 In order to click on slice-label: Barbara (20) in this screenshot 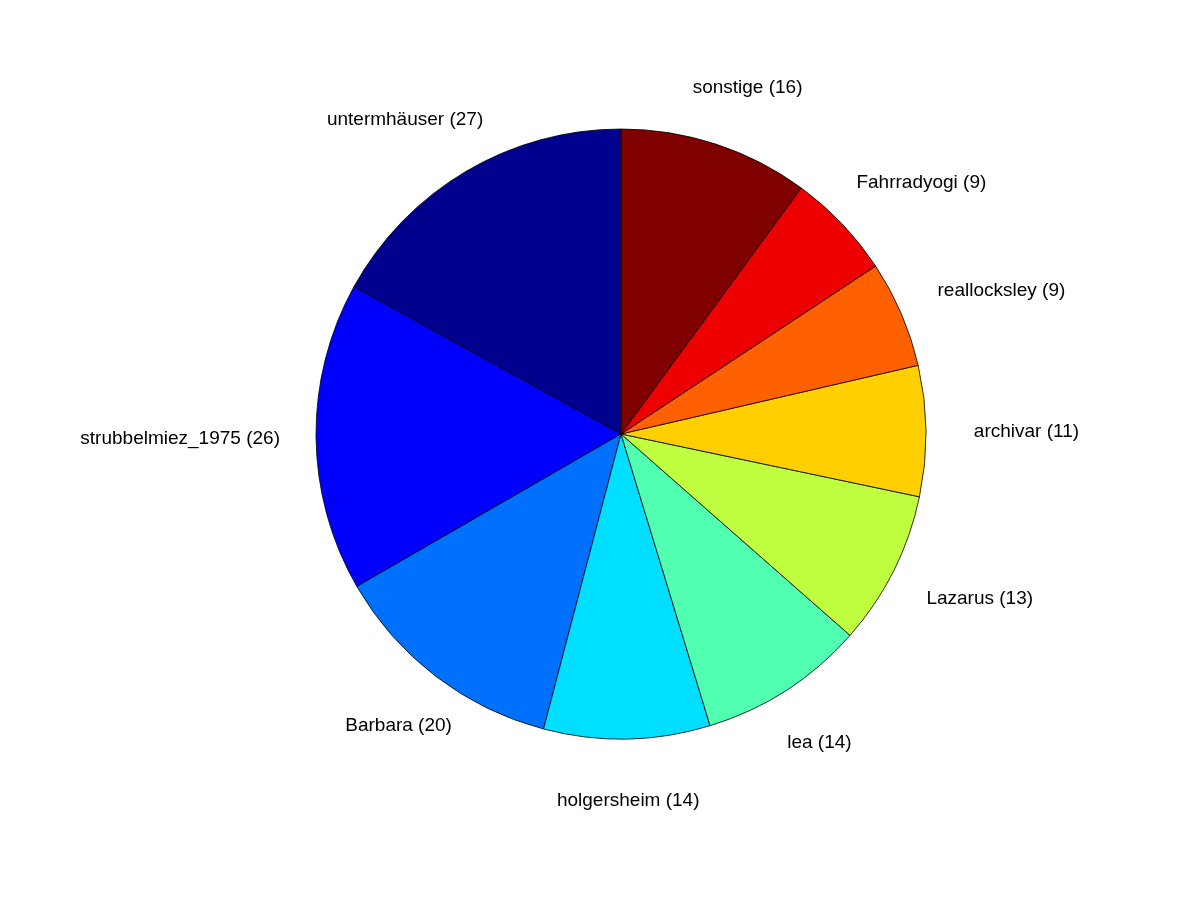, I will do `click(398, 725)`.